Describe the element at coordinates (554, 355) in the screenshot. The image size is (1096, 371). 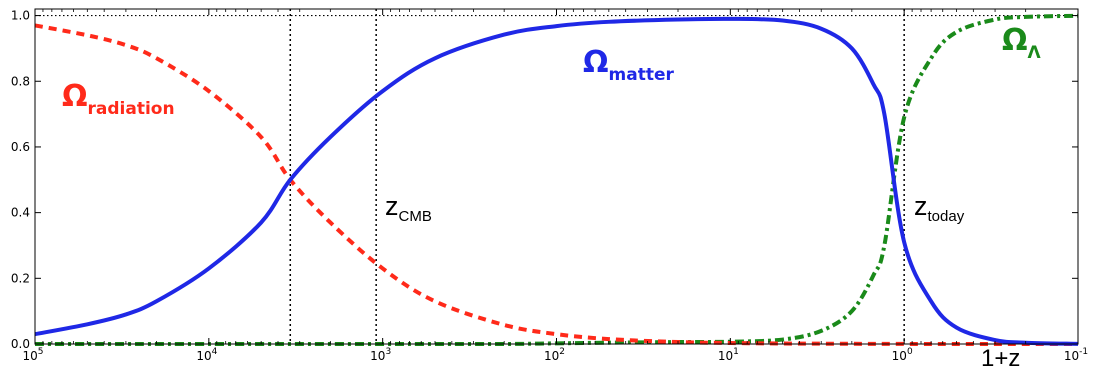
I see `x-tick-label: 10²` at that location.